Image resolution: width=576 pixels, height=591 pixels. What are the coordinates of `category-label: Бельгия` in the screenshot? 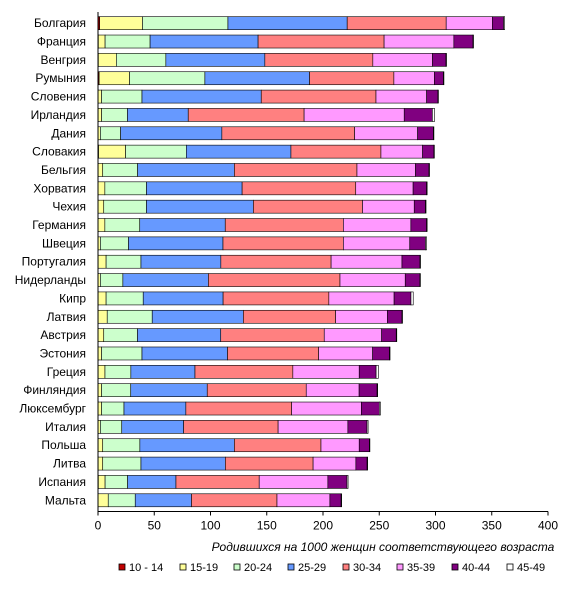 It's located at (63, 170).